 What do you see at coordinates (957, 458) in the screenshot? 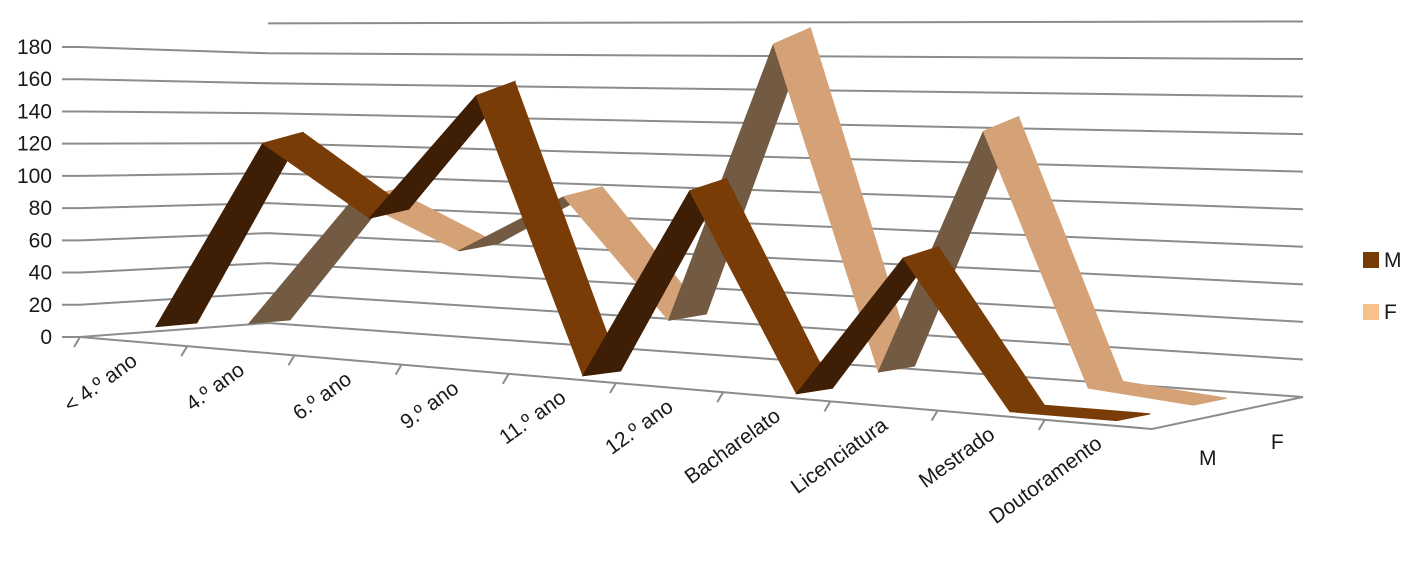
I see `category-label-mestrado: Mestrado` at bounding box center [957, 458].